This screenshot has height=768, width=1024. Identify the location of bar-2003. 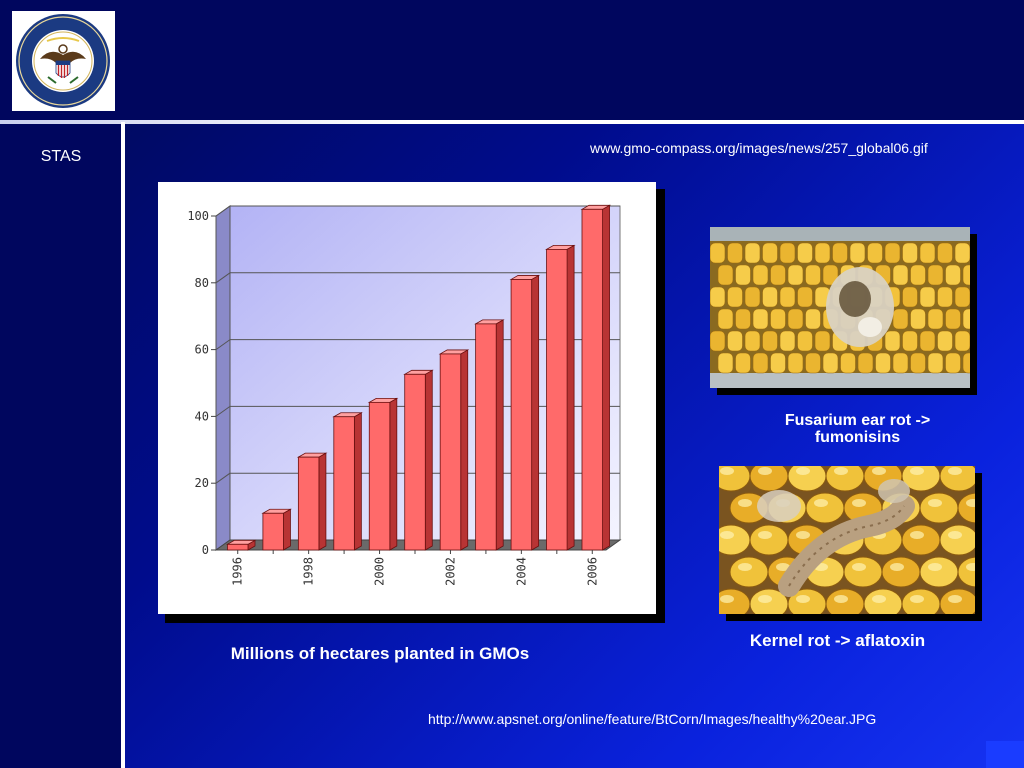
(489, 435).